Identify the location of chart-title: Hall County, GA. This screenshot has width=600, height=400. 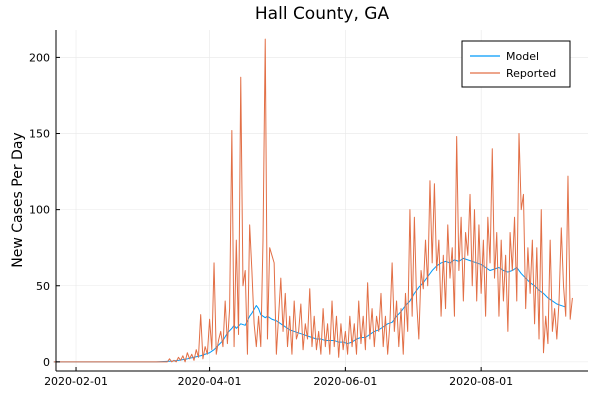
(322, 14).